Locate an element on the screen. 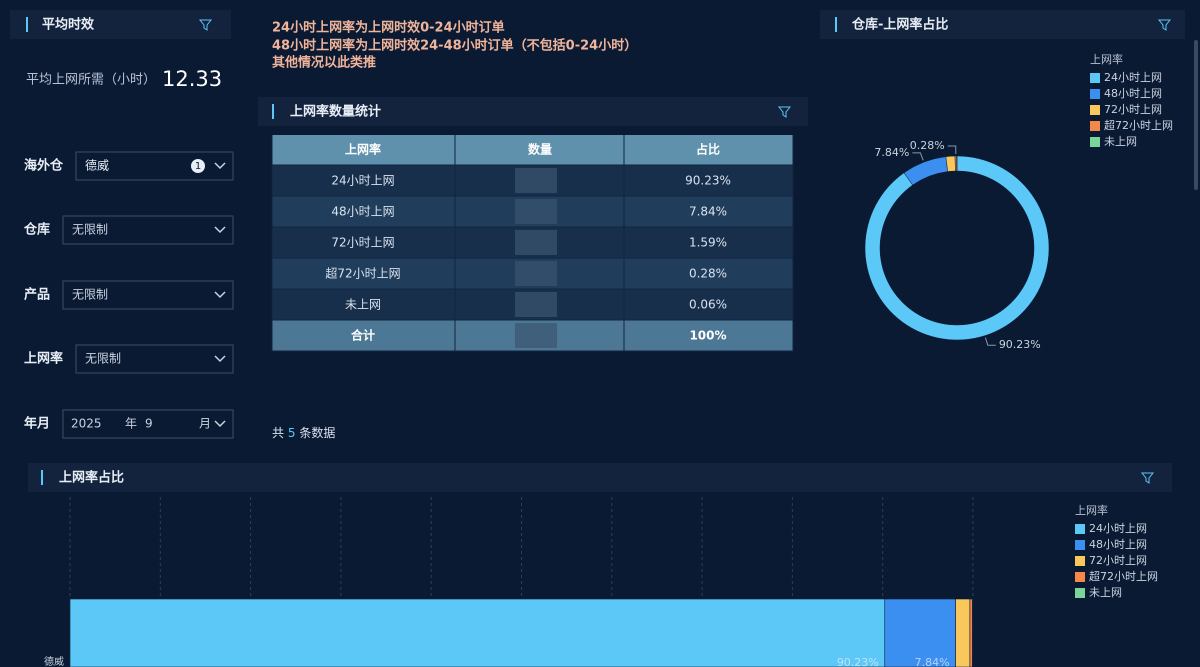 The width and height of the screenshot is (1200, 667). cell: 合计 is located at coordinates (363, 335).